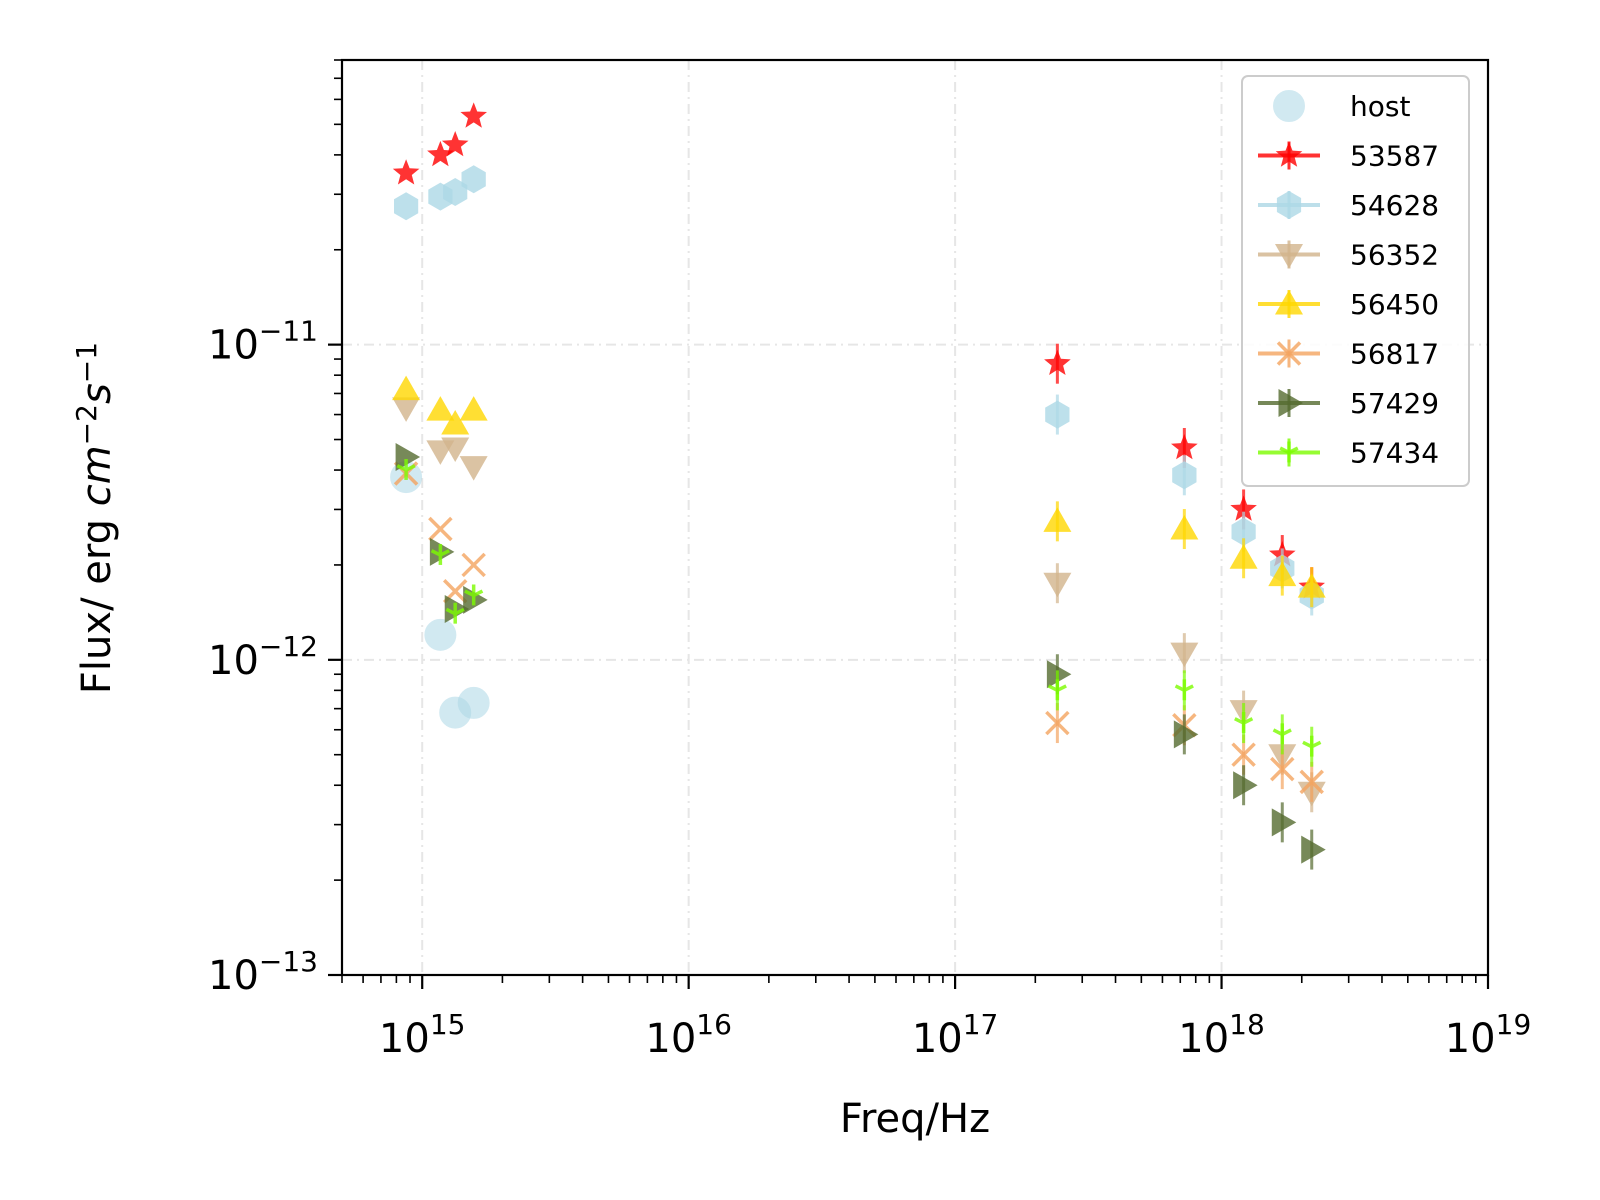 Image resolution: width=1600 pixels, height=1200 pixels. What do you see at coordinates (263, 342) in the screenshot?
I see `y-tick-label: 10−11` at bounding box center [263, 342].